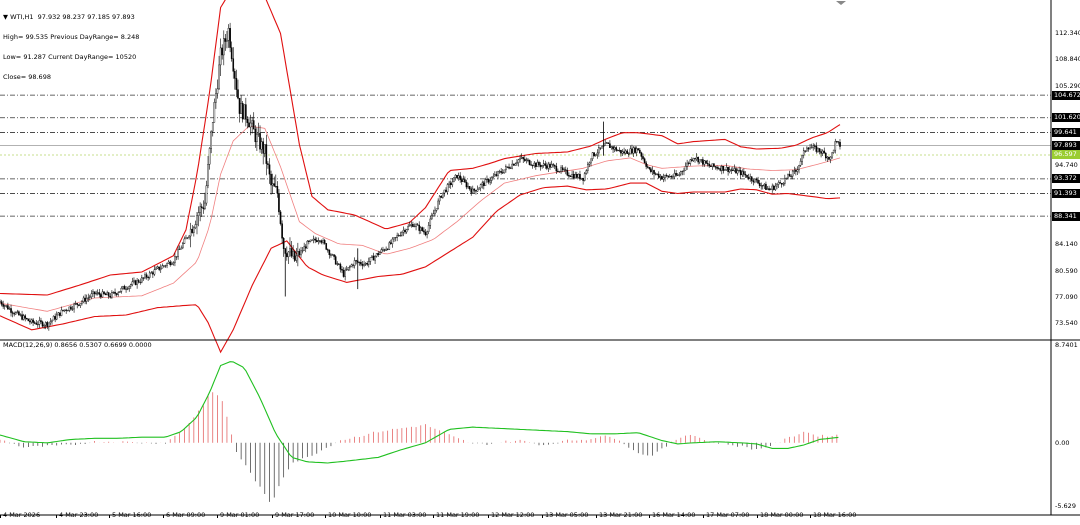  I want to click on time-tick: 9 Mar 17:00, so click(295, 515).